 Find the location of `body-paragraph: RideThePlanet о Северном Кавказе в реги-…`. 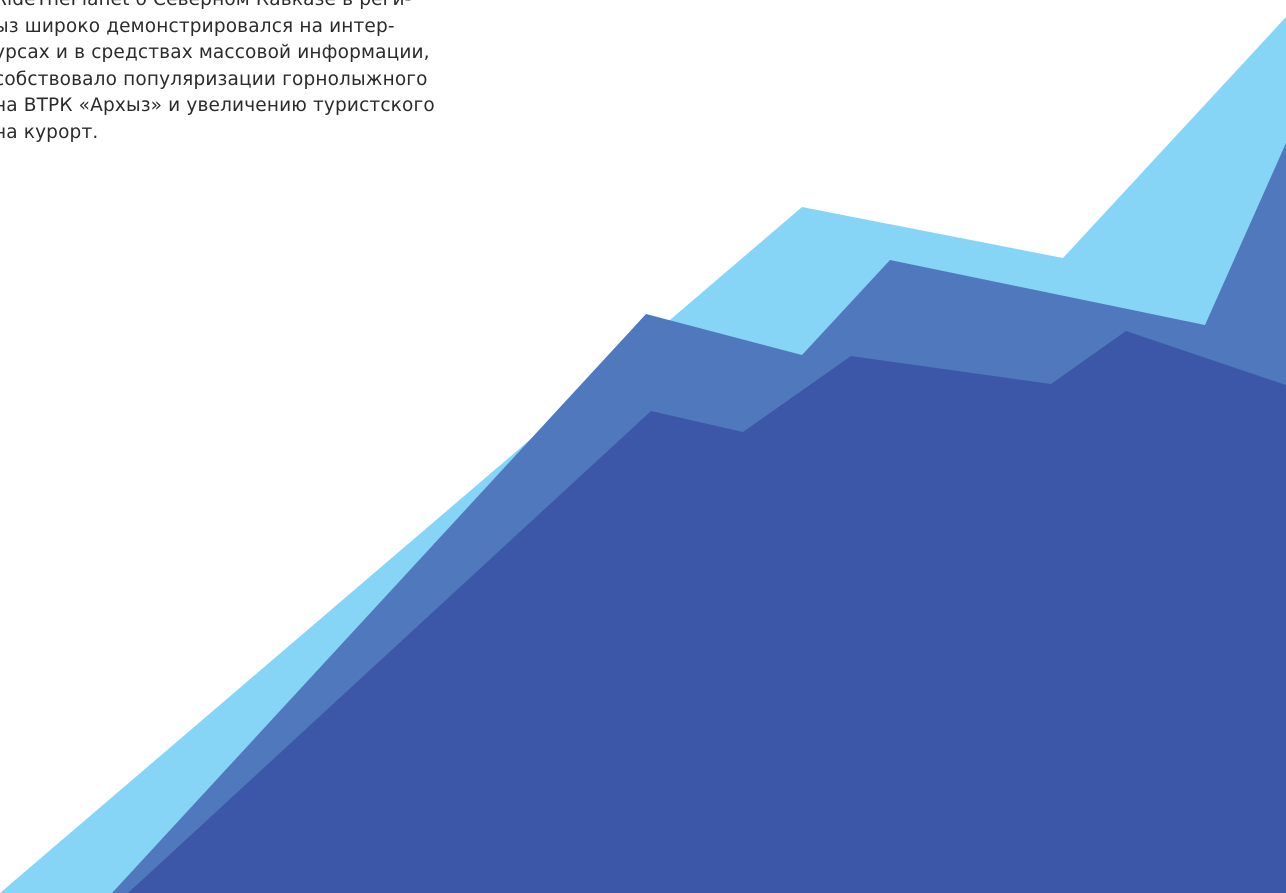

body-paragraph: RideThePlanet о Северном Кавказе в реги-… is located at coordinates (257, 73).